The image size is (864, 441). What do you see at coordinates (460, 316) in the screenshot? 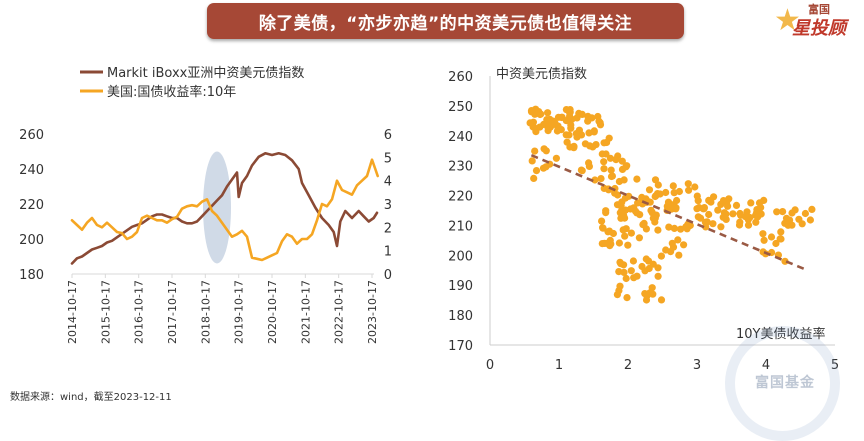
I see `y-tick-label: 180` at bounding box center [460, 316].